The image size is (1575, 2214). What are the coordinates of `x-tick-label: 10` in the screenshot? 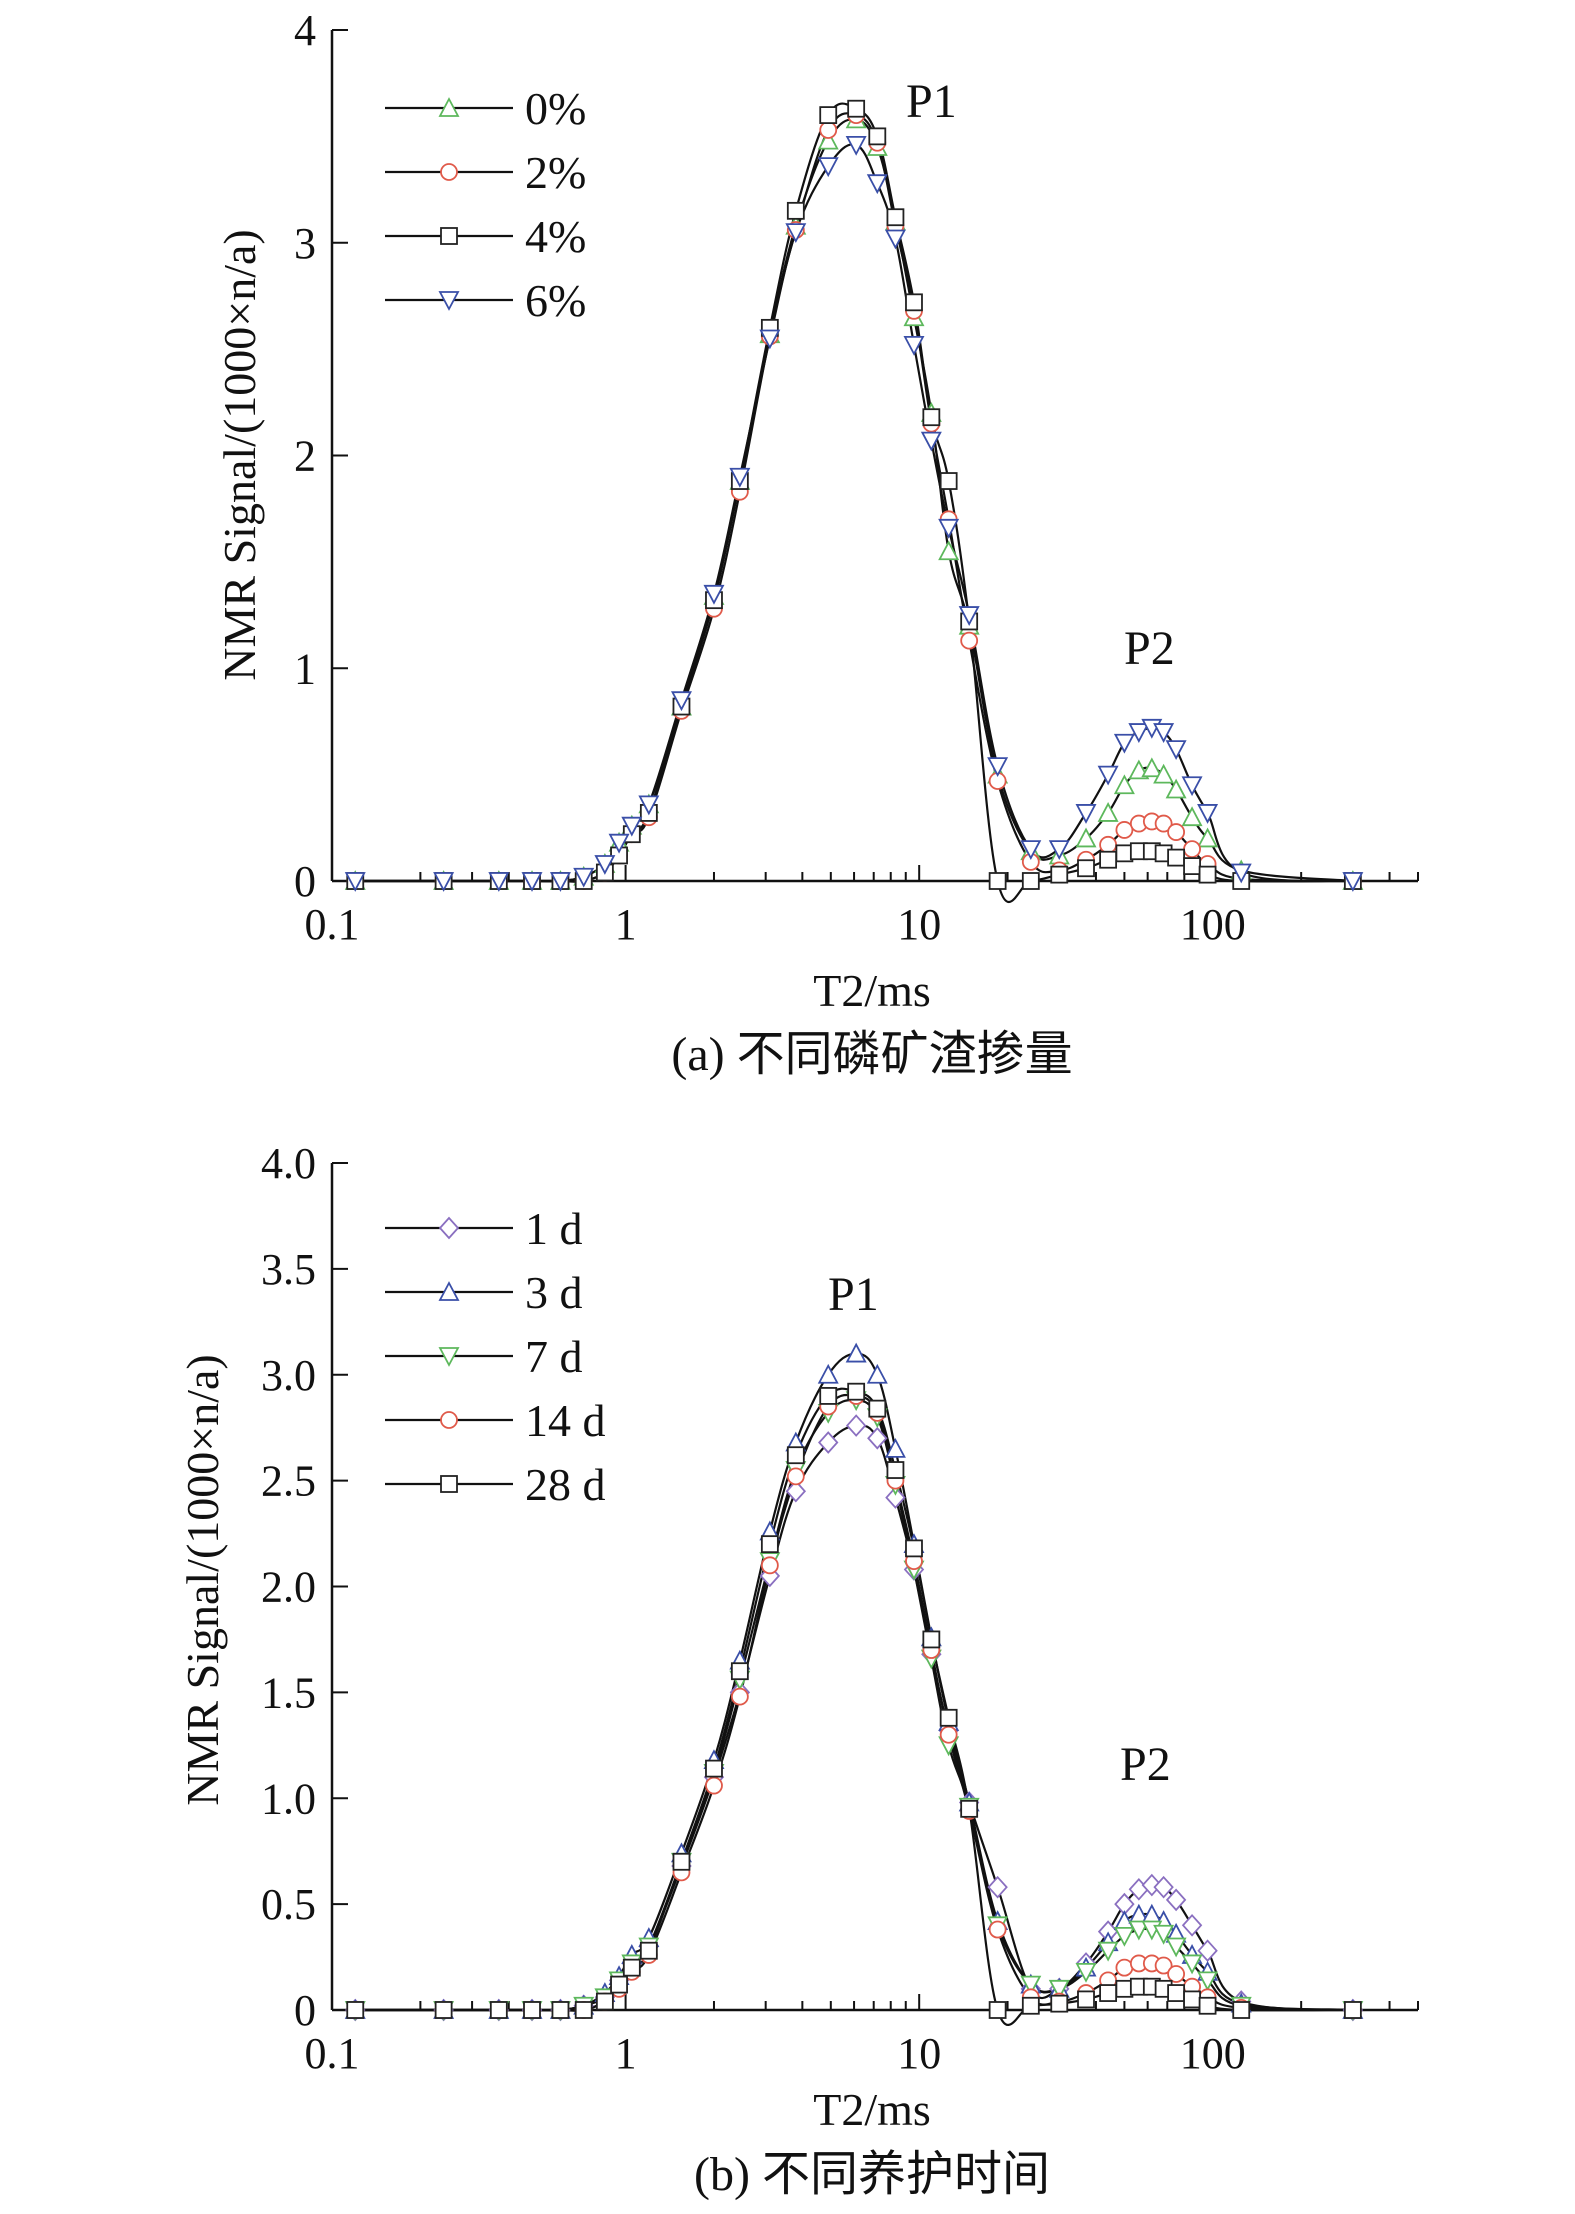 It's located at (919, 924).